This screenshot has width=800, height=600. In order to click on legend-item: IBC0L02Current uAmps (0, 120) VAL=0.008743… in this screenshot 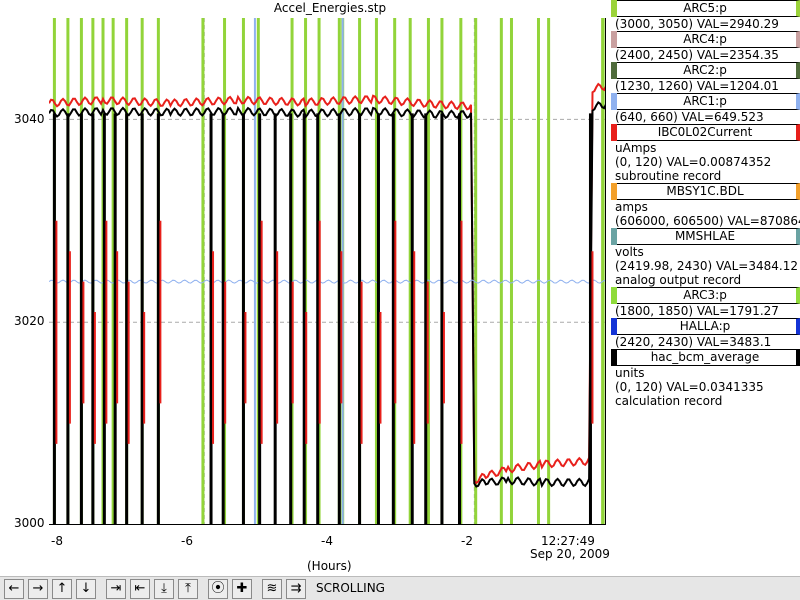, I will do `click(705, 153)`.